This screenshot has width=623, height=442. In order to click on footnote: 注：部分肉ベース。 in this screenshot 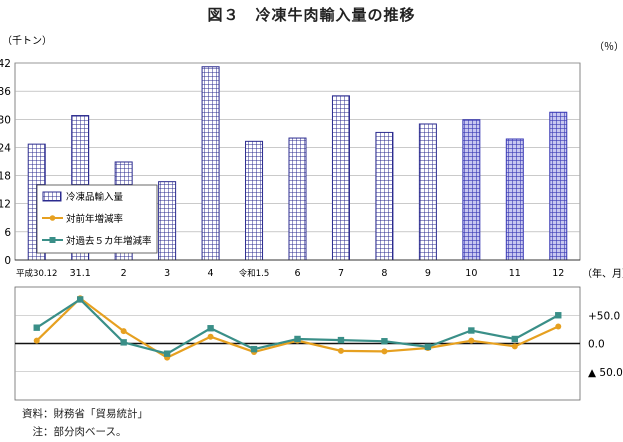, I will do `click(74, 432)`.